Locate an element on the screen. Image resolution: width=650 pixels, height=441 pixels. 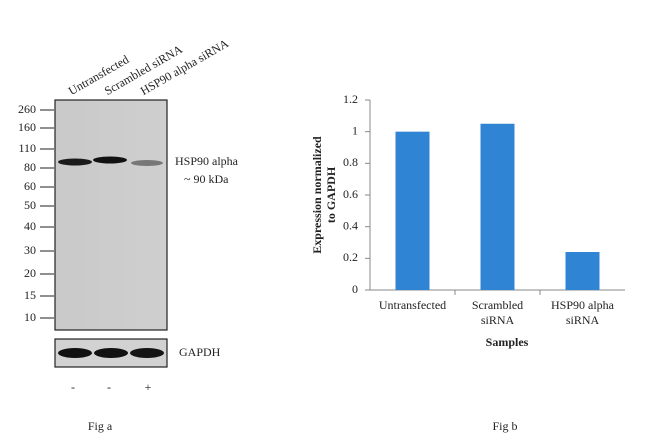
x-tick-label: Scrambled siRNA is located at coordinates (497, 312).